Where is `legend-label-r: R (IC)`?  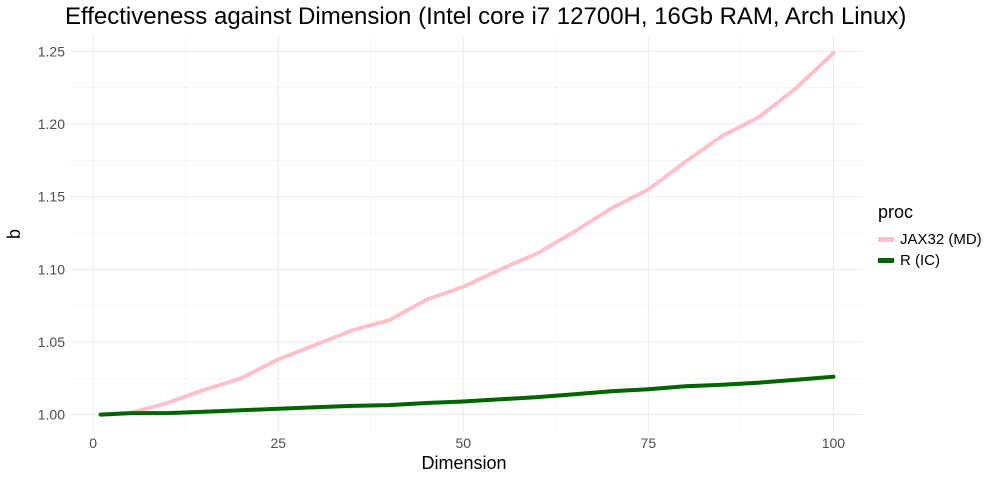
legend-label-r: R (IC) is located at coordinates (920, 260).